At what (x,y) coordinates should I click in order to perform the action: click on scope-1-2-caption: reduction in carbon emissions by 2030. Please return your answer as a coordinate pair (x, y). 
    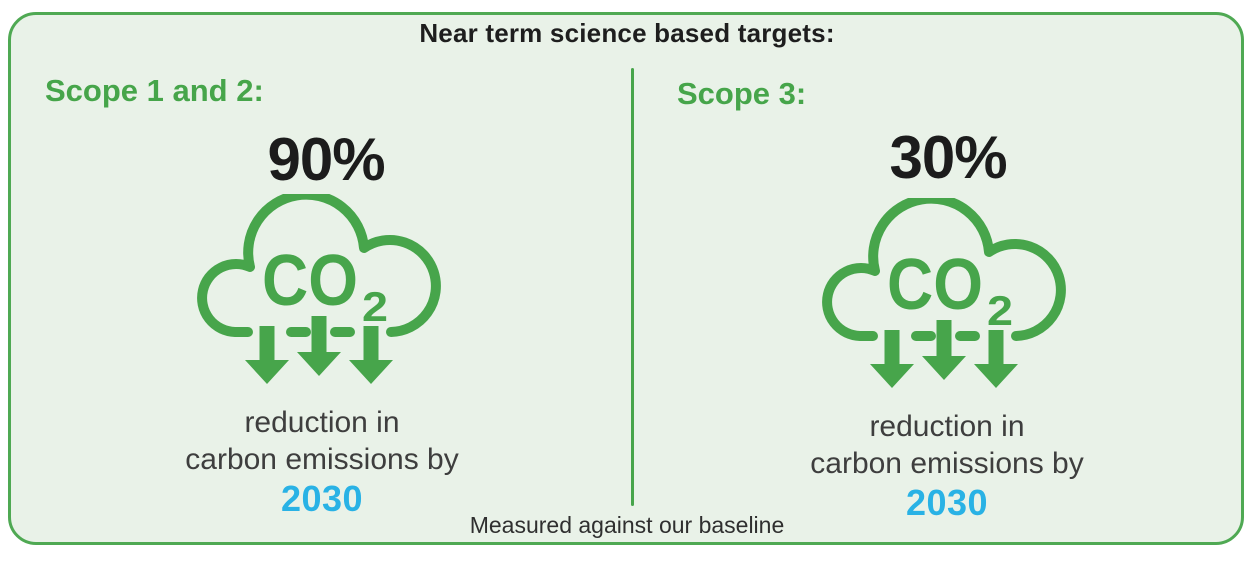
    Looking at the image, I should click on (322, 460).